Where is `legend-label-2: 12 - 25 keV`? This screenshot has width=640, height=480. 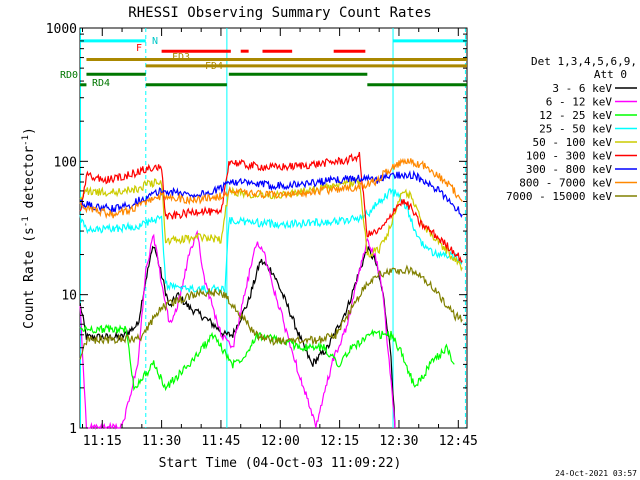 legend-label-2: 12 - 25 keV is located at coordinates (575, 115).